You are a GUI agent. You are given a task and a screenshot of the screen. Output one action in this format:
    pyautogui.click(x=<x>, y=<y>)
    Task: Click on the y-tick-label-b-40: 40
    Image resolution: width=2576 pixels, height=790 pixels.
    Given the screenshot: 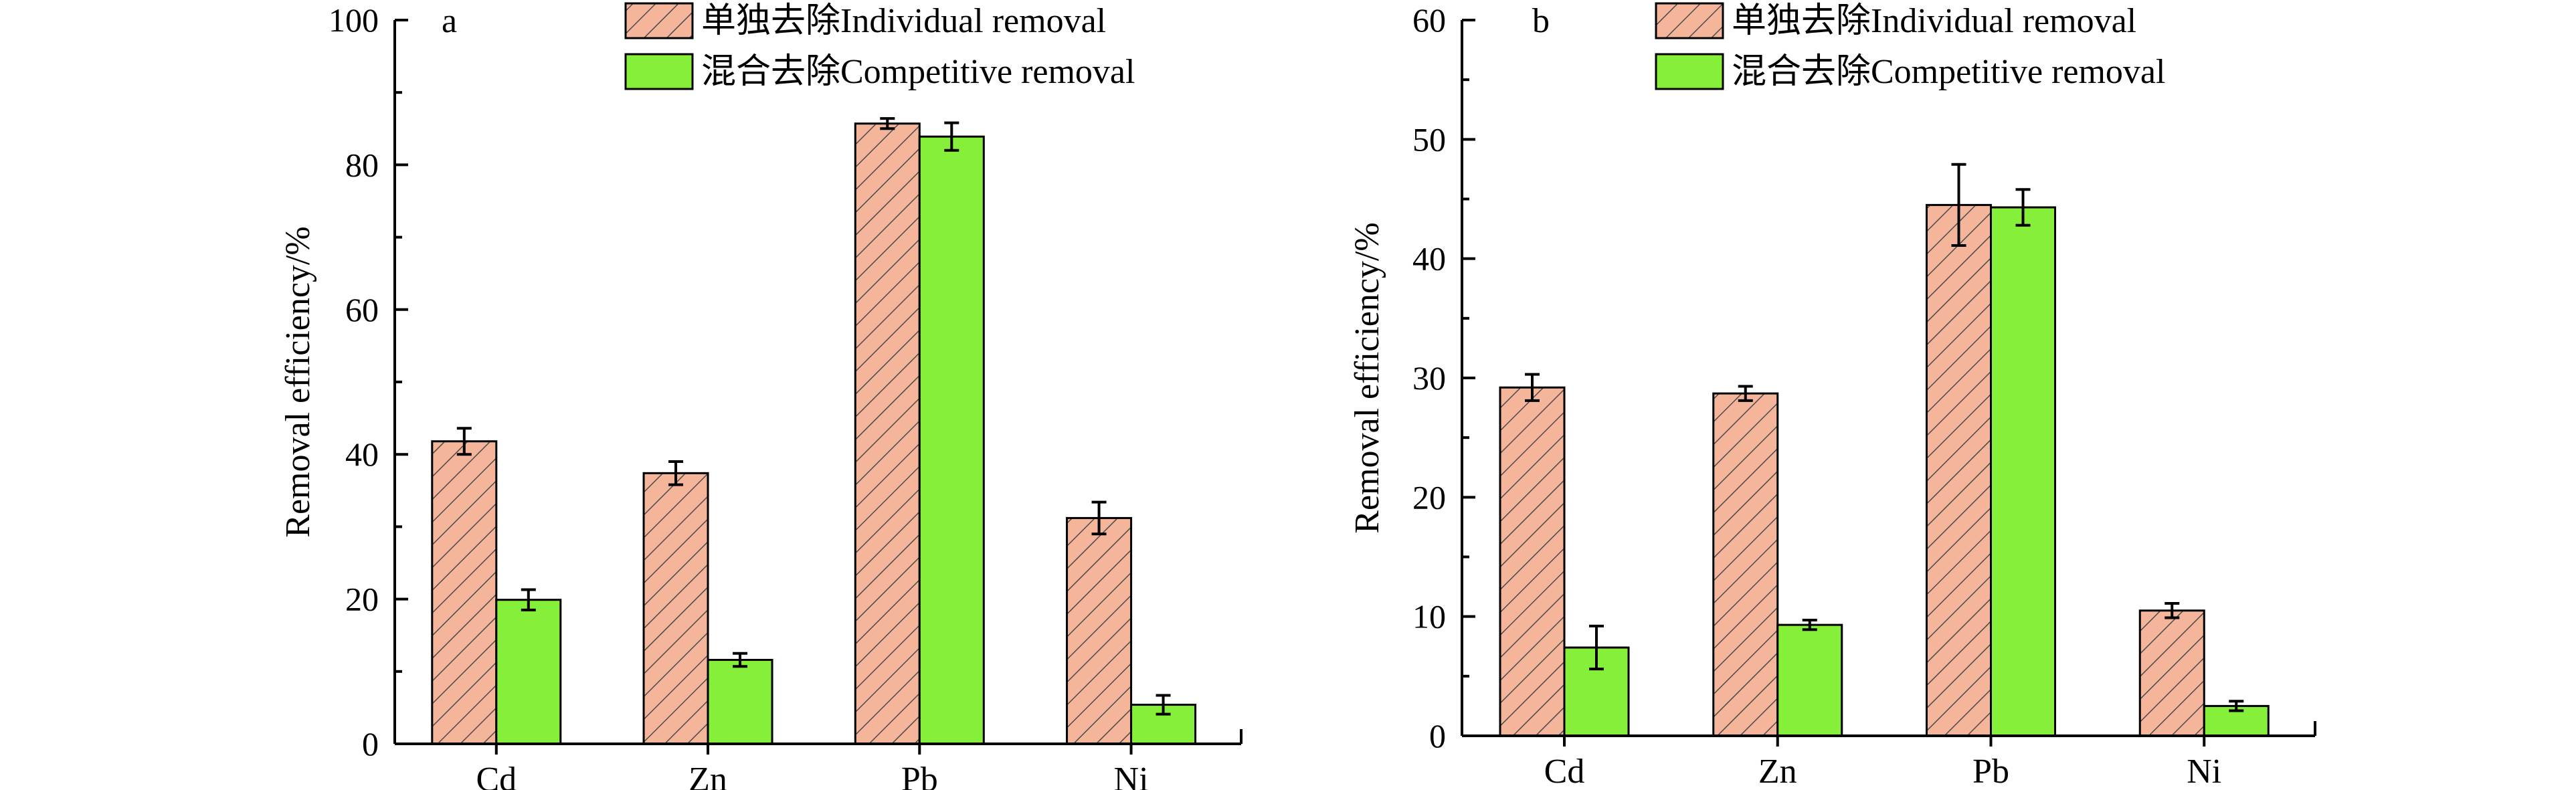 What is the action you would take?
    pyautogui.click(x=1429, y=259)
    